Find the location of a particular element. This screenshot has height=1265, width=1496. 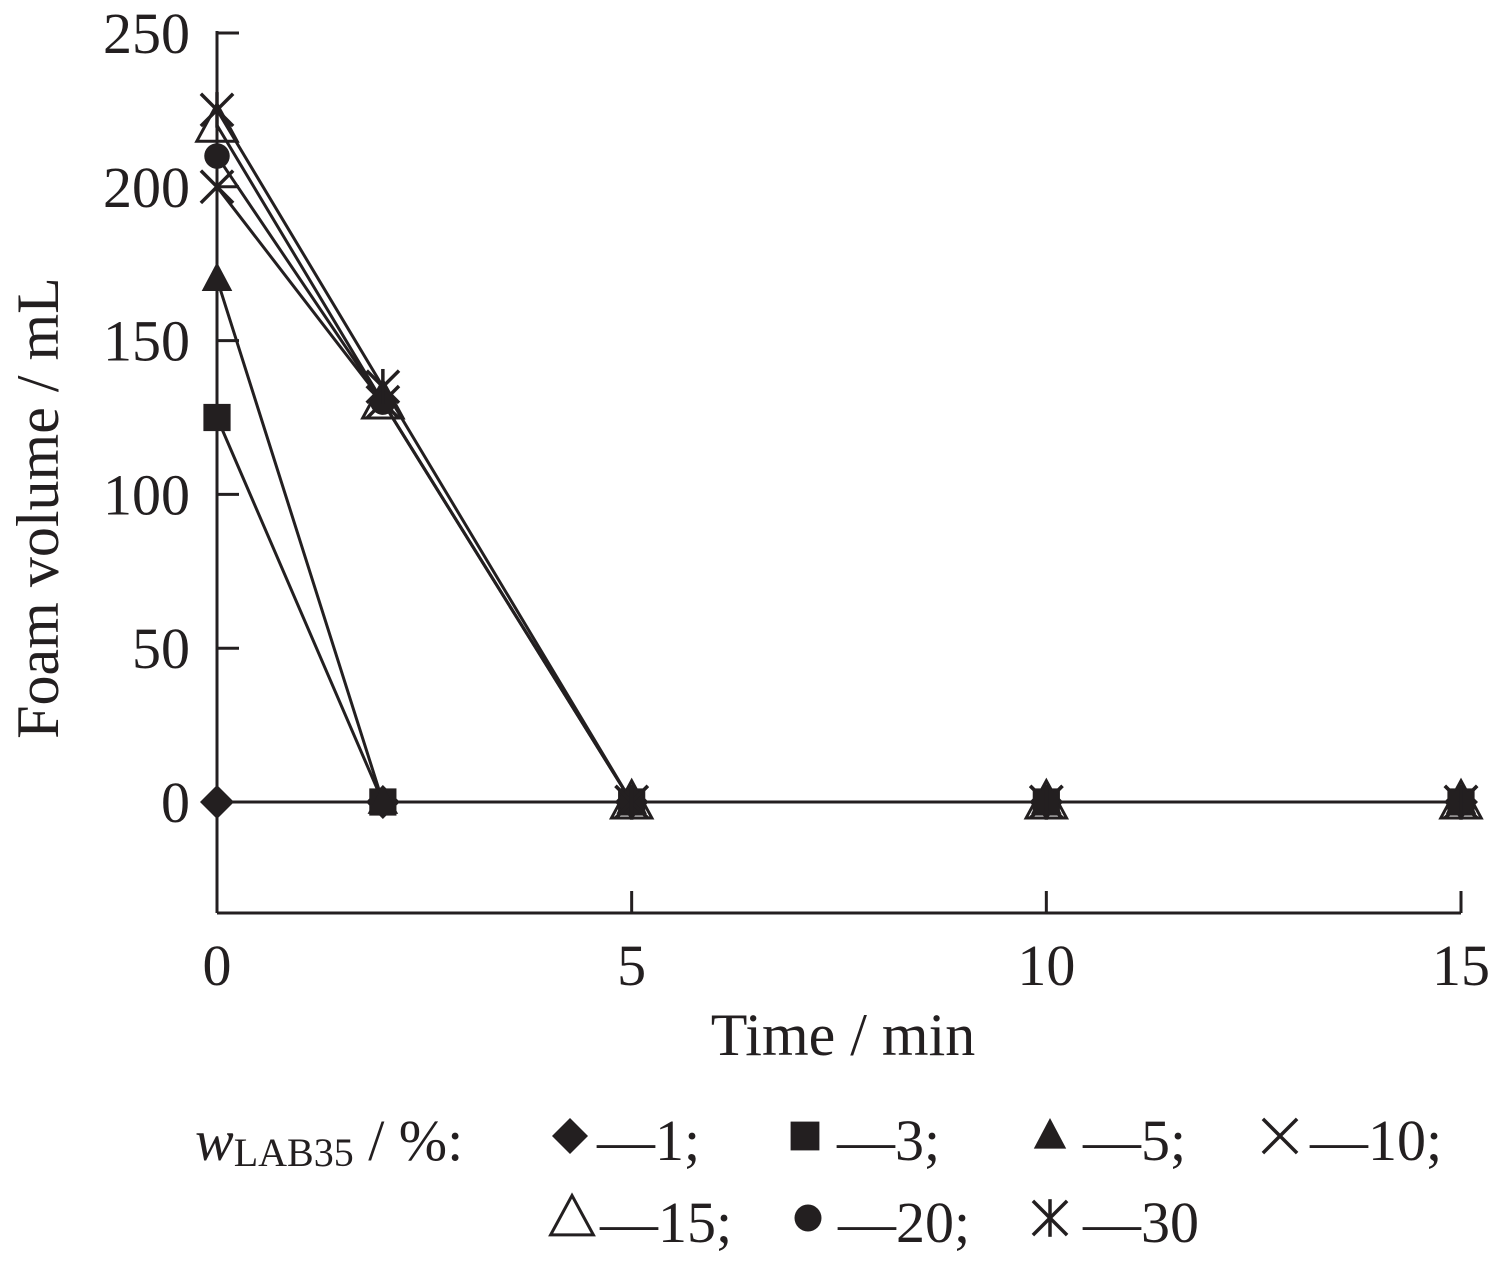

legend-label-30: —30 is located at coordinates (1140, 1222).